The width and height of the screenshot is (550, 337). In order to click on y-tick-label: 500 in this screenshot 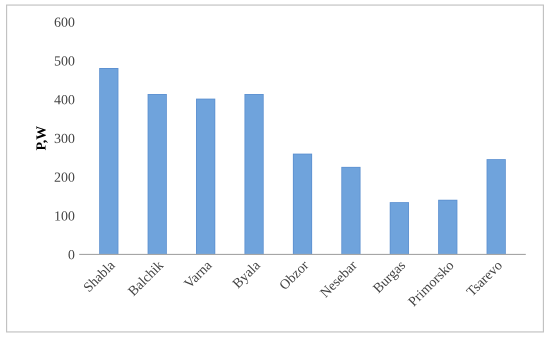, I will do `click(64, 61)`.